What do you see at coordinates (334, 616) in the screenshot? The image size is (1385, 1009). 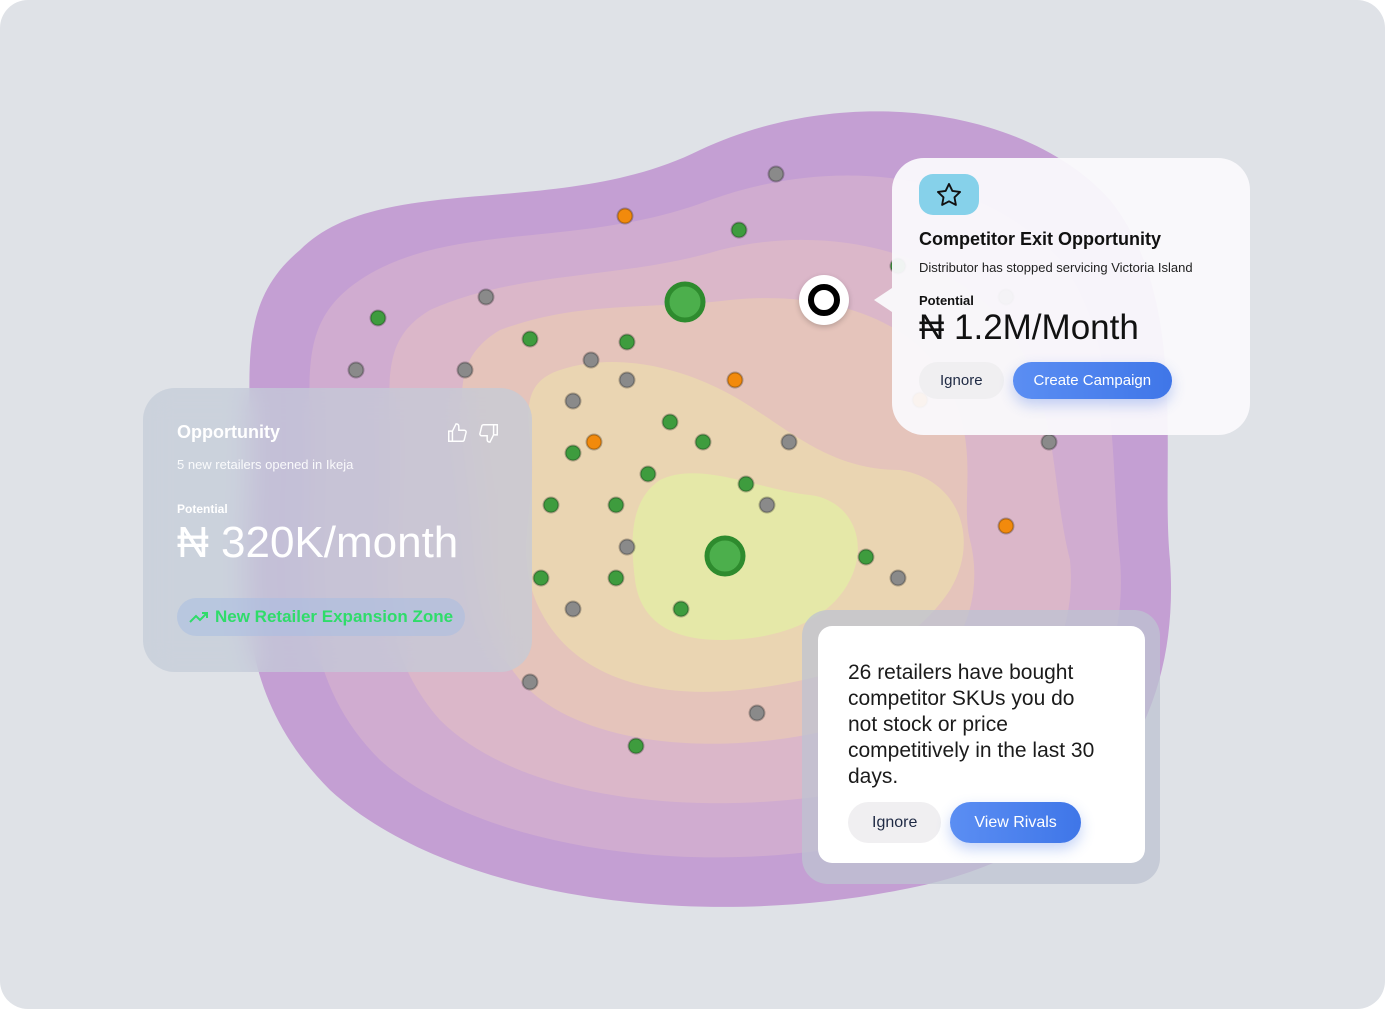 I see `tag-label: New Retailer Expansion Zone` at bounding box center [334, 616].